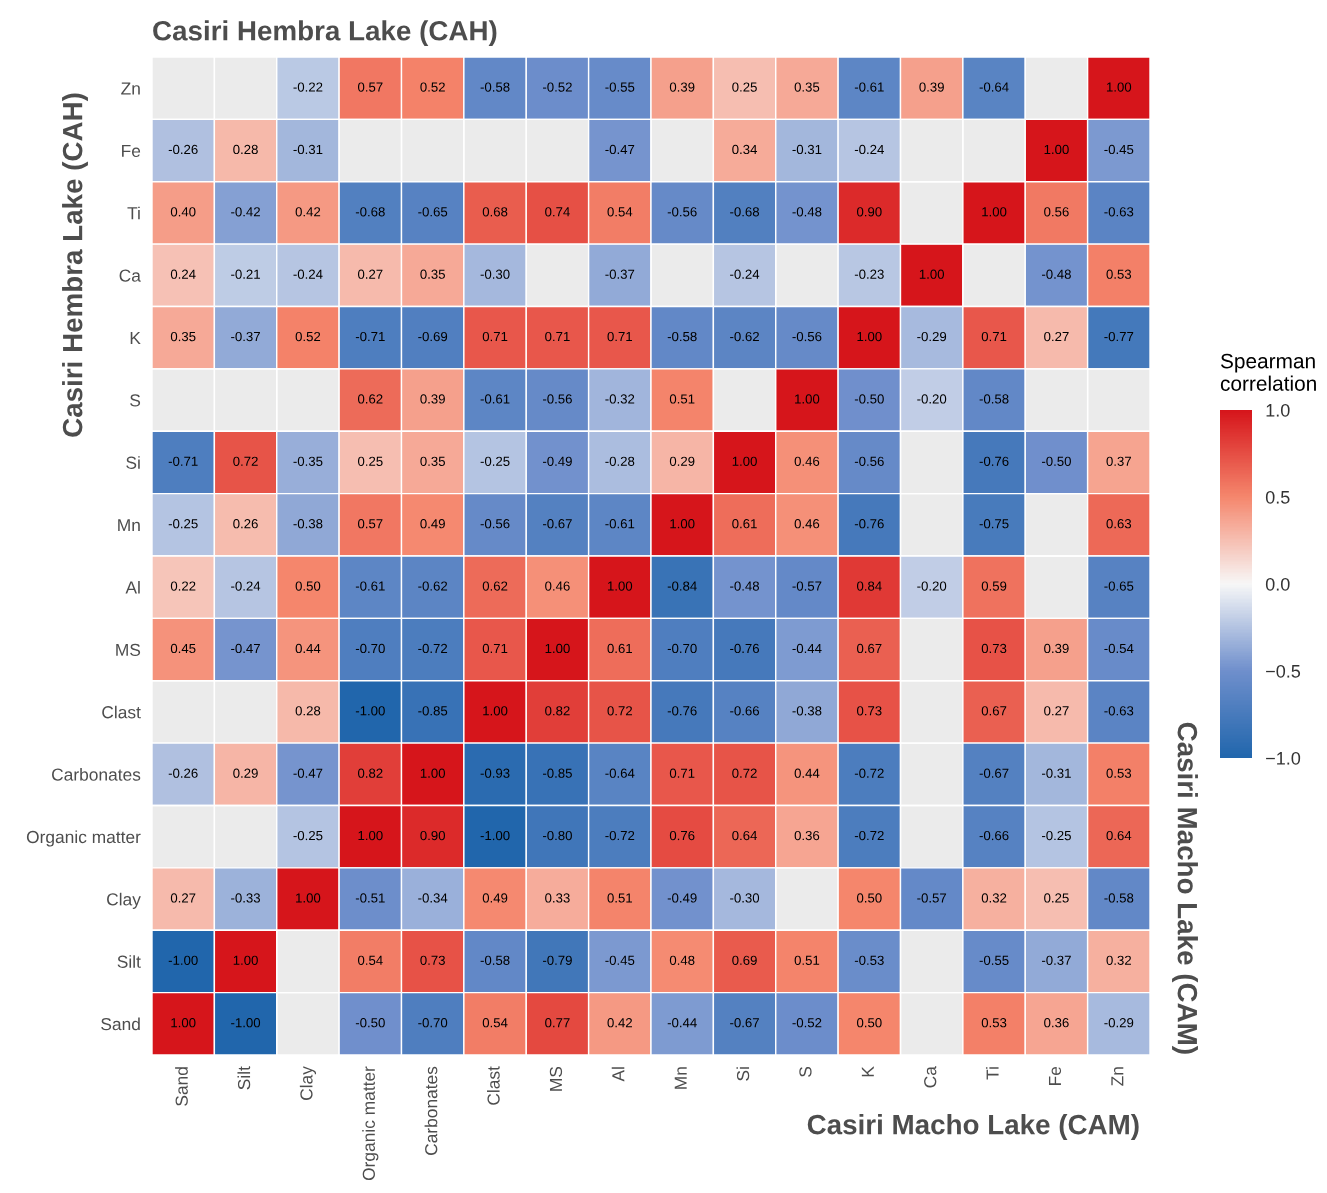 The image size is (1327, 1193). Describe the element at coordinates (745, 149) in the screenshot. I see `data-label: 0.34` at that location.